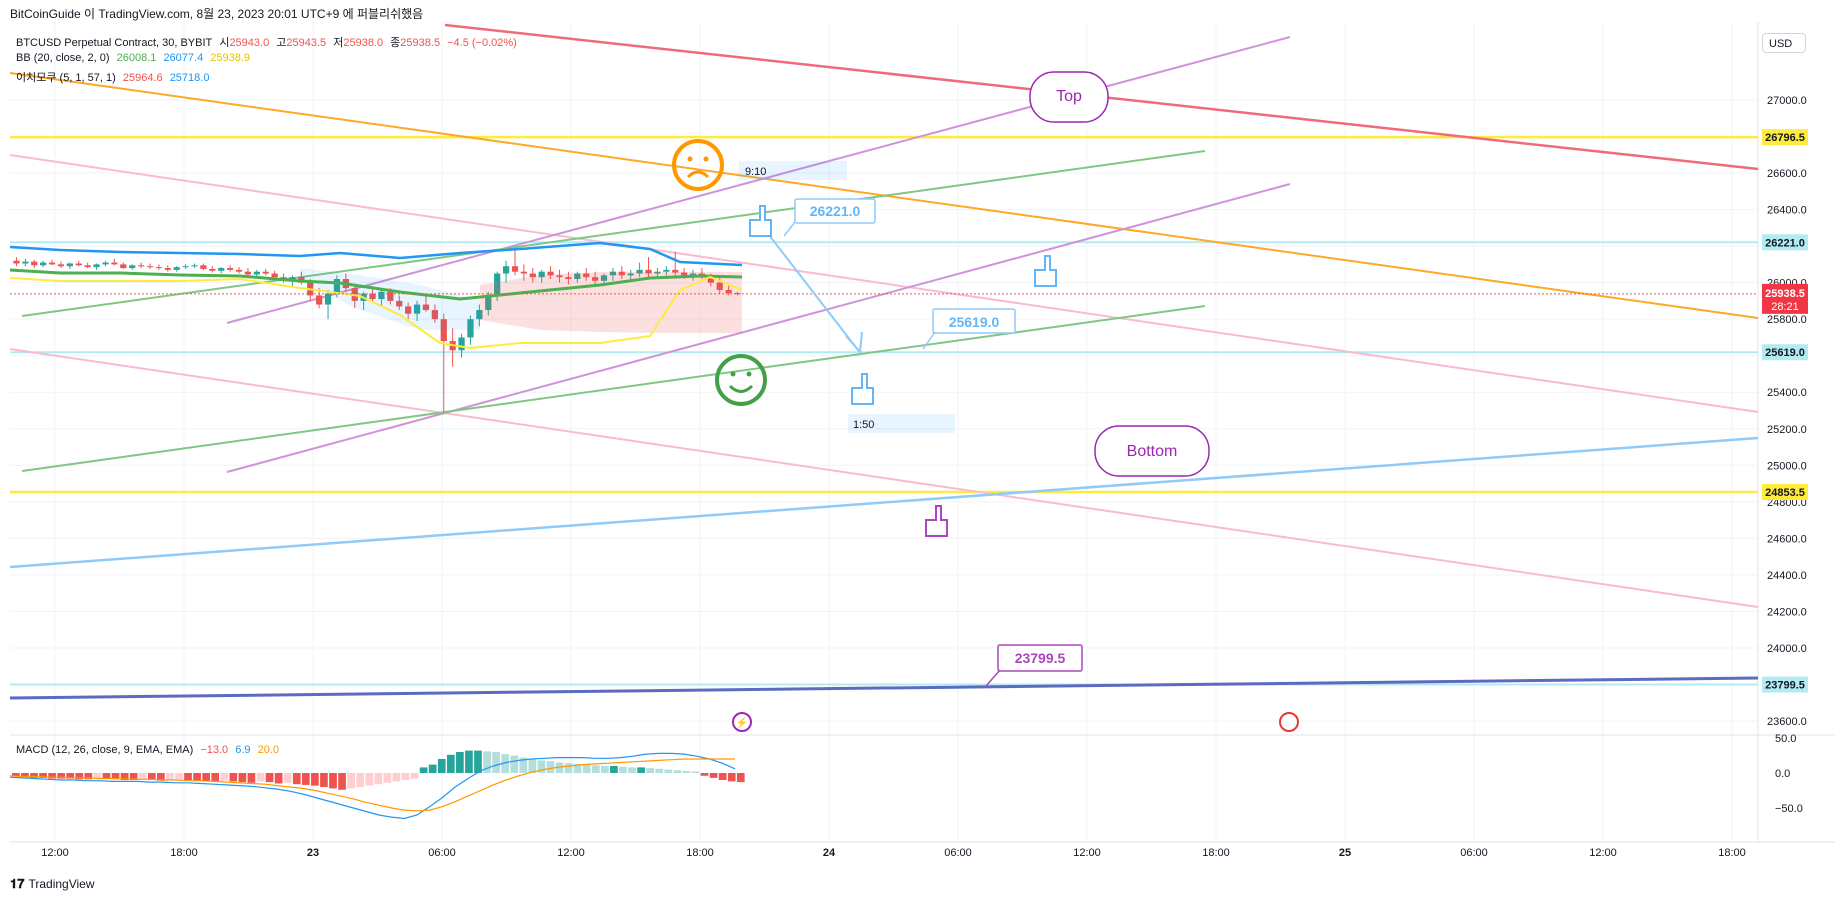  I want to click on legend-bb-lower: 25938.9, so click(230, 58).